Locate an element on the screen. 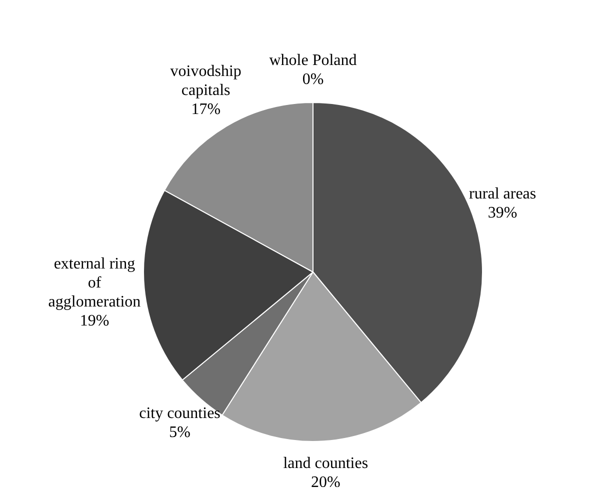 The width and height of the screenshot is (601, 495). text: 0% is located at coordinates (313, 79).